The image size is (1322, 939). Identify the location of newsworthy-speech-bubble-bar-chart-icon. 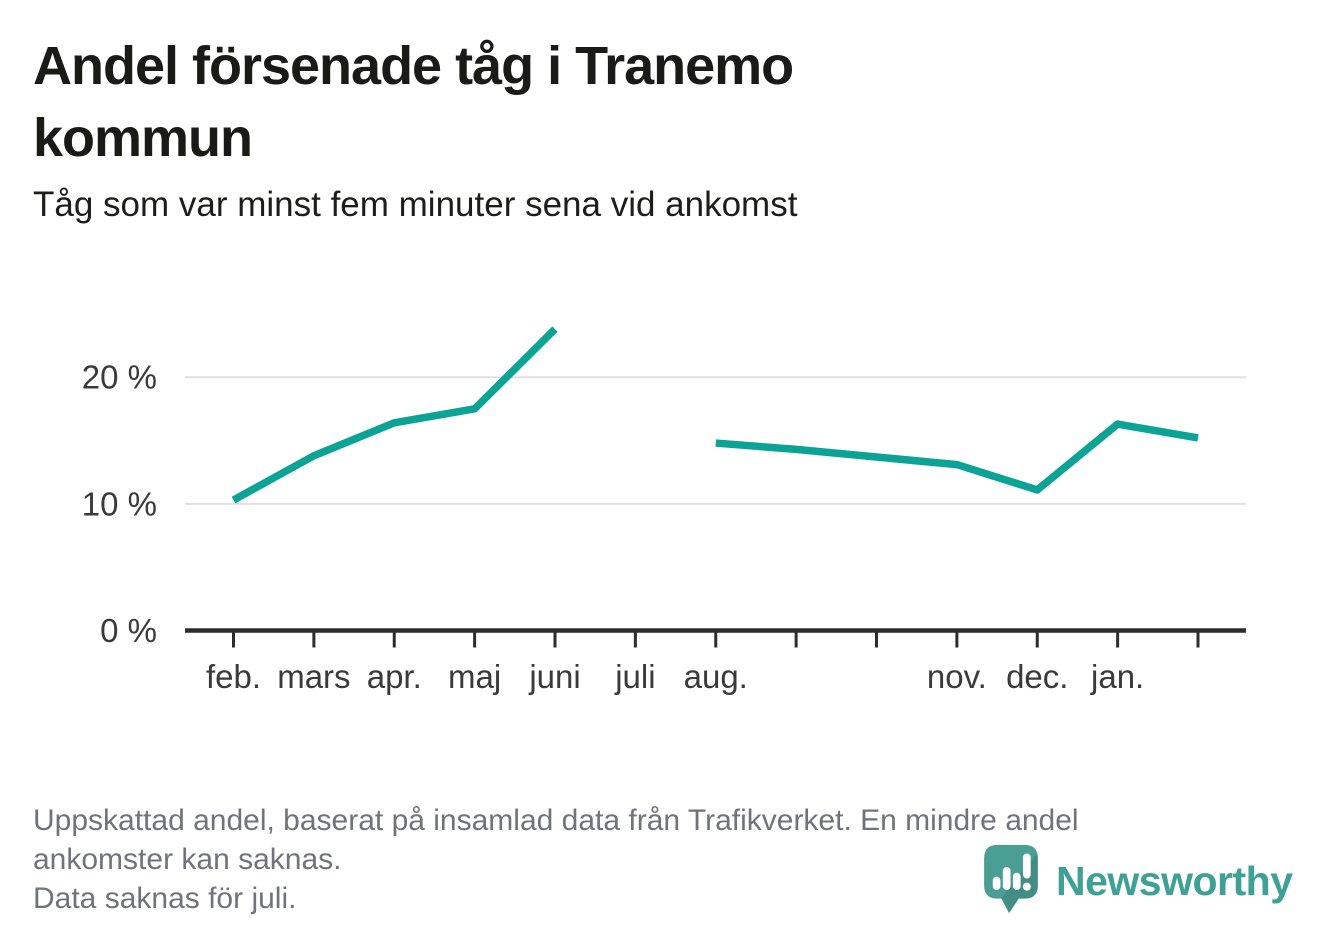
(1011, 879).